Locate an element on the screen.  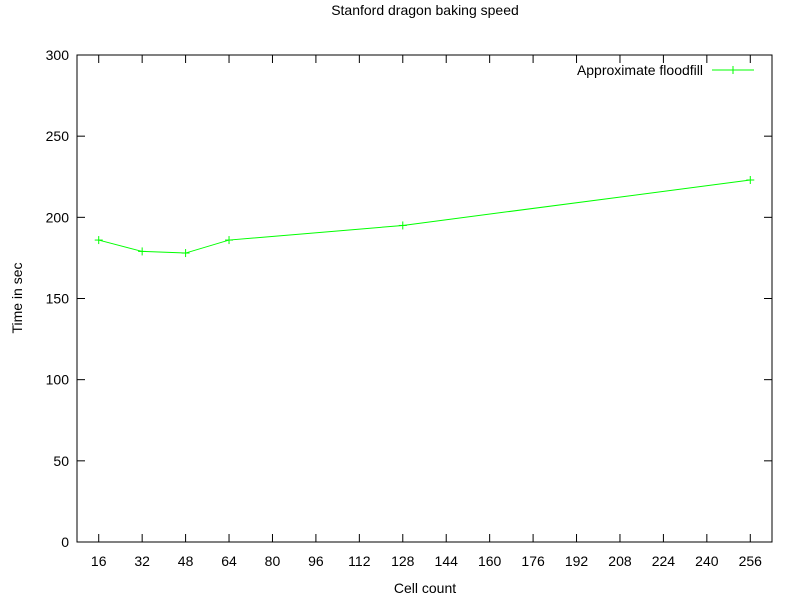
y-tick-label: 50 is located at coordinates (61, 461).